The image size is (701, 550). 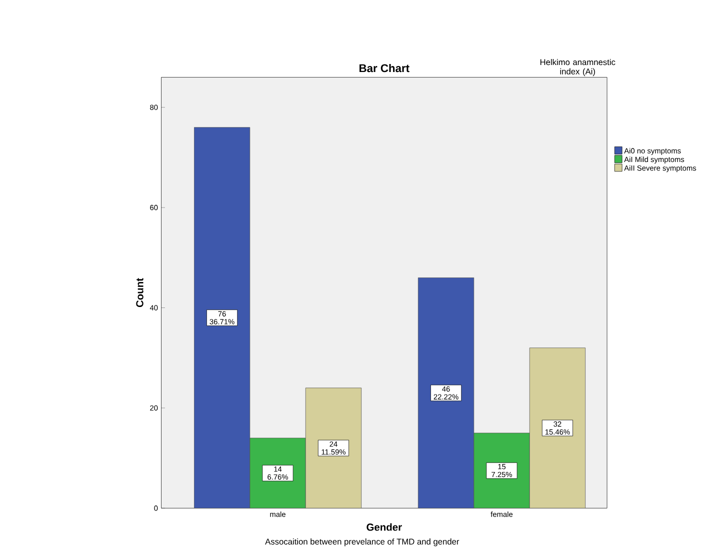 I want to click on x-axis-title: Gender, so click(x=384, y=527).